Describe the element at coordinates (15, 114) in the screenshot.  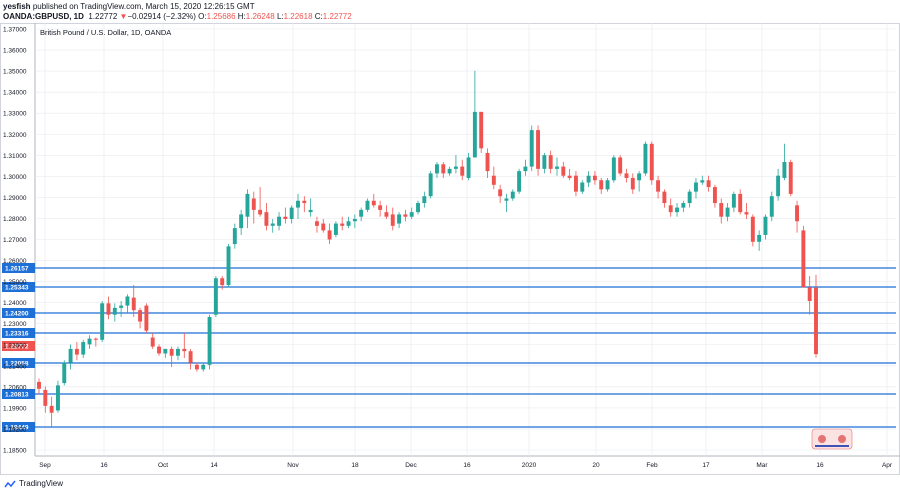
I see `y-tick-label: 1.33000` at that location.